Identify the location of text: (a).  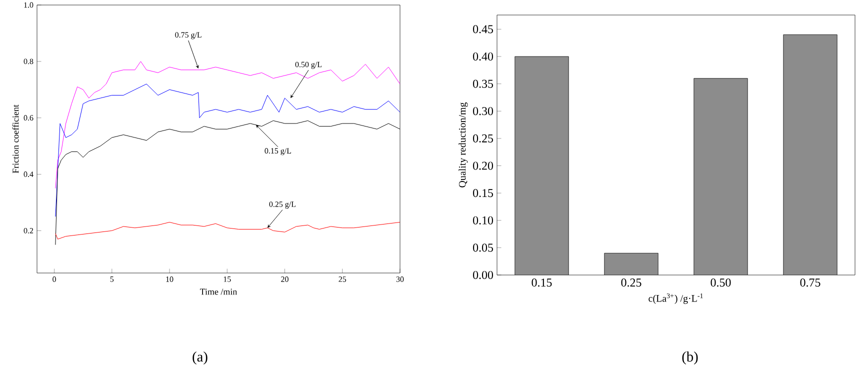
(200, 357).